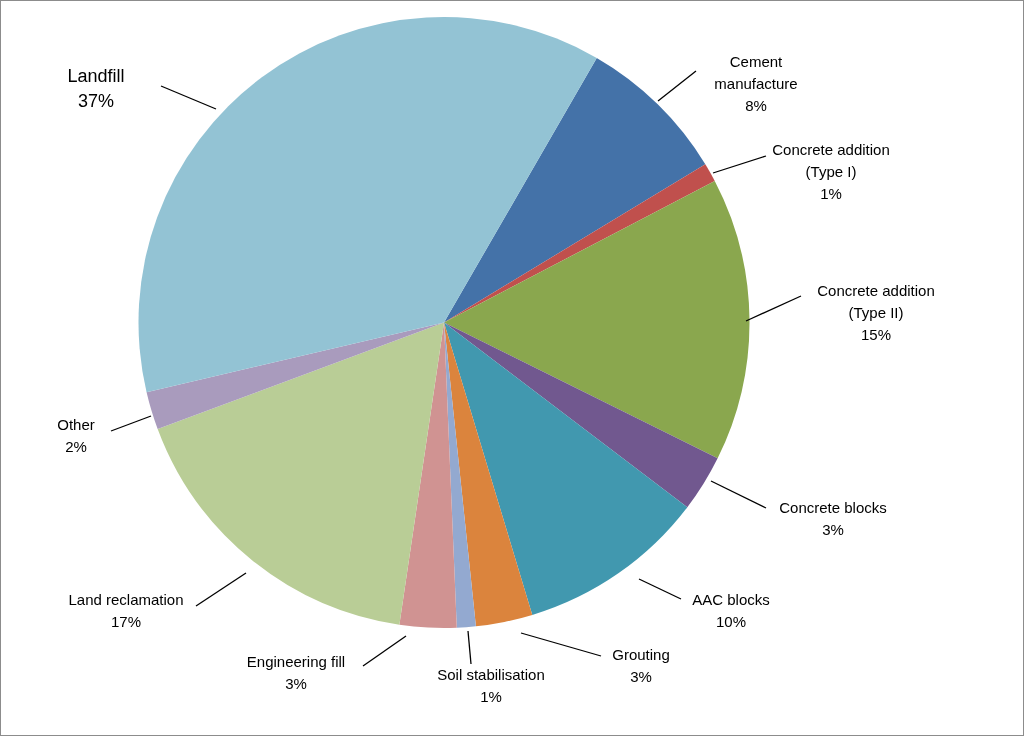  Describe the element at coordinates (831, 160) in the screenshot. I see `slice-label: Concrete addition (Type I)` at that location.